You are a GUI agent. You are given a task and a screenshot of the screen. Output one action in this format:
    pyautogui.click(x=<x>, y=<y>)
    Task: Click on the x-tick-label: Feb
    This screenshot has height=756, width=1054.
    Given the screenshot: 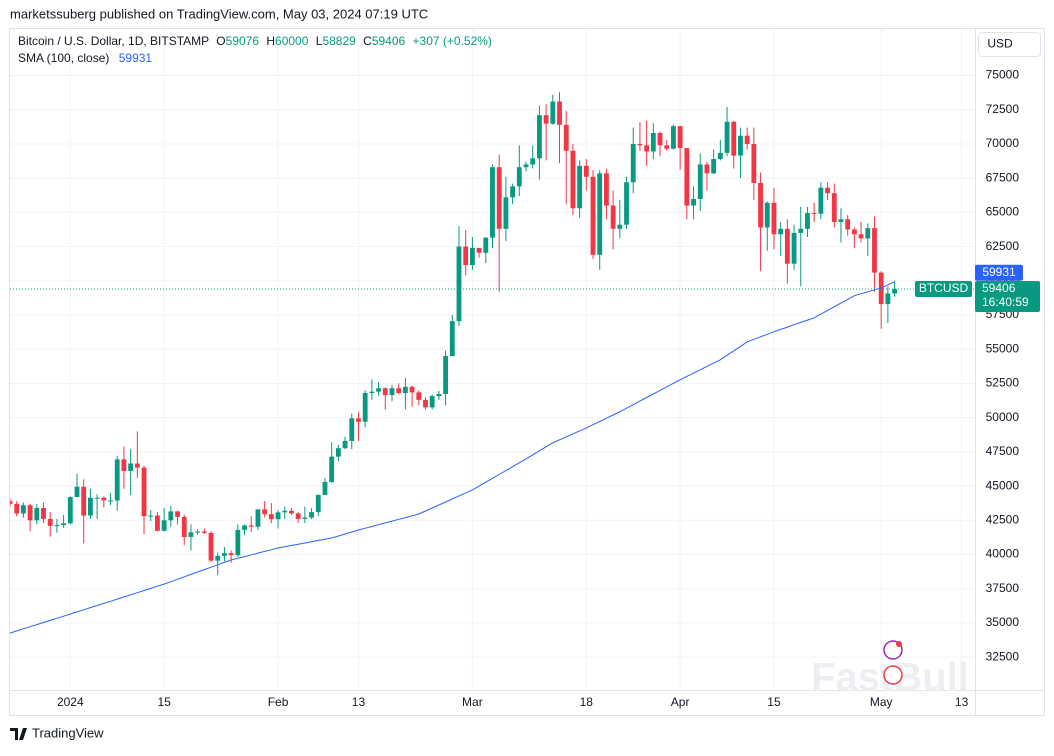 What is the action you would take?
    pyautogui.click(x=278, y=702)
    